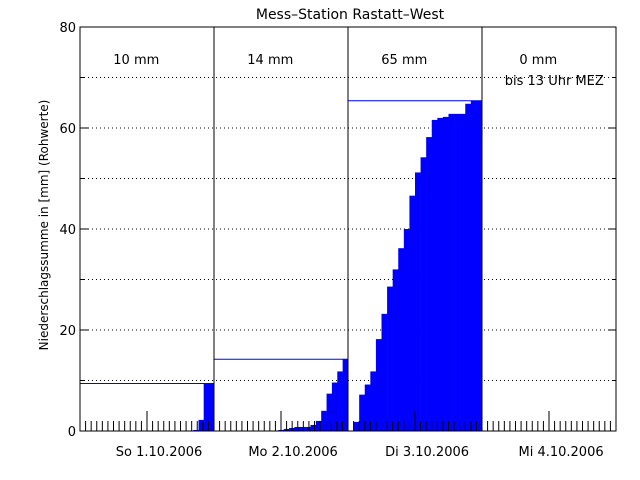 The width and height of the screenshot is (640, 480). Describe the element at coordinates (67, 28) in the screenshot. I see `y-tick-label: 80` at that location.